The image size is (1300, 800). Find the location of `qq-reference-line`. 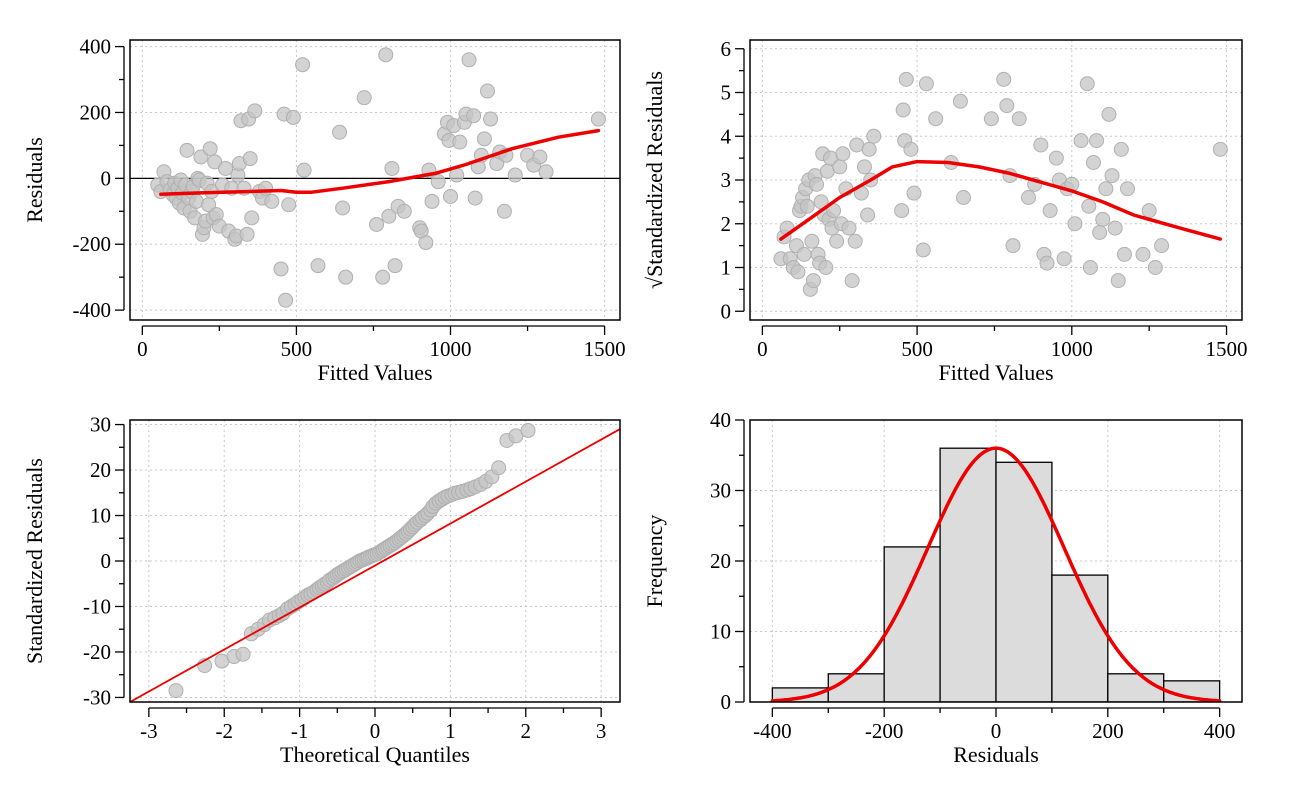

qq-reference-line is located at coordinates (375, 565).